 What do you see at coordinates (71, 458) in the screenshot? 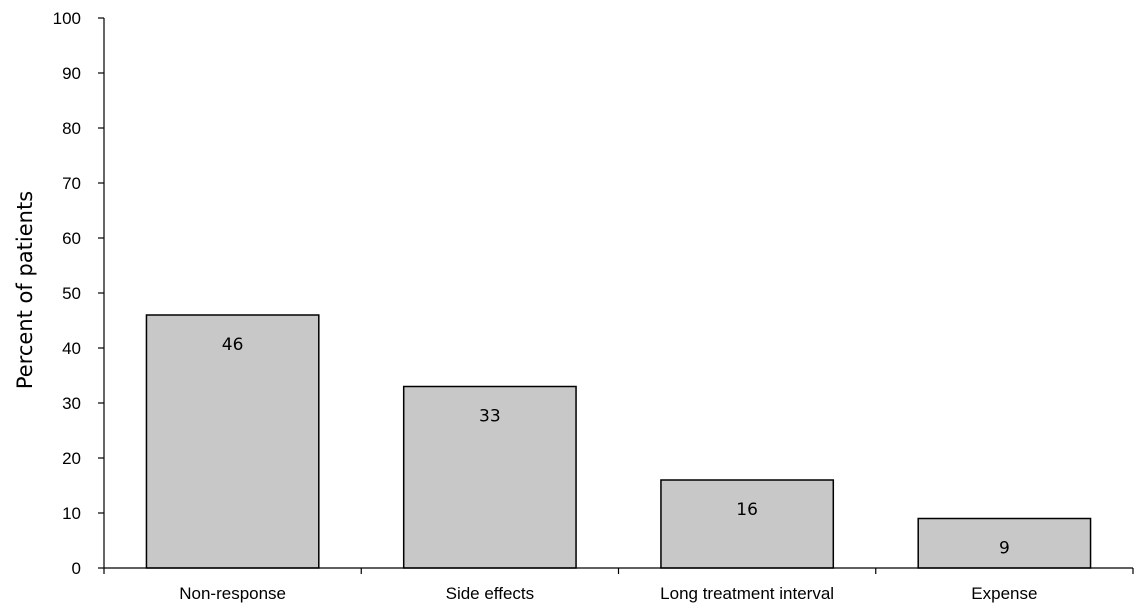
I see `y-tick-label: 20` at bounding box center [71, 458].